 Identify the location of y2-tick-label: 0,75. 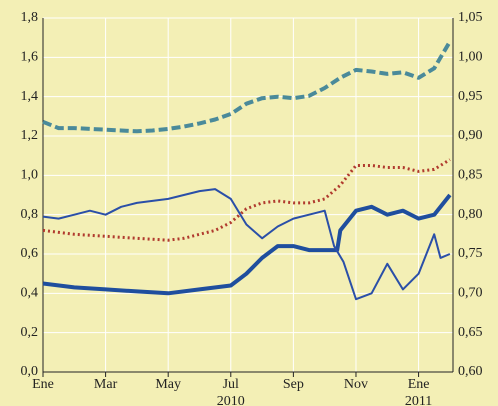
(470, 253).